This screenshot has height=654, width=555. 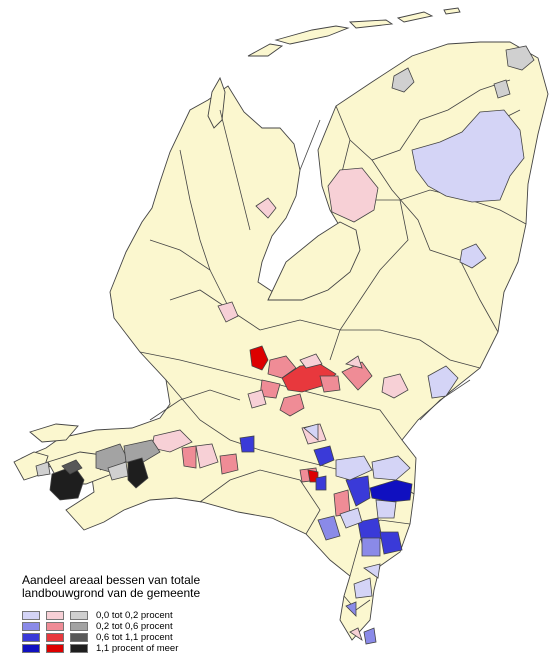 I want to click on island-rottumeroog, so click(x=452, y=11).